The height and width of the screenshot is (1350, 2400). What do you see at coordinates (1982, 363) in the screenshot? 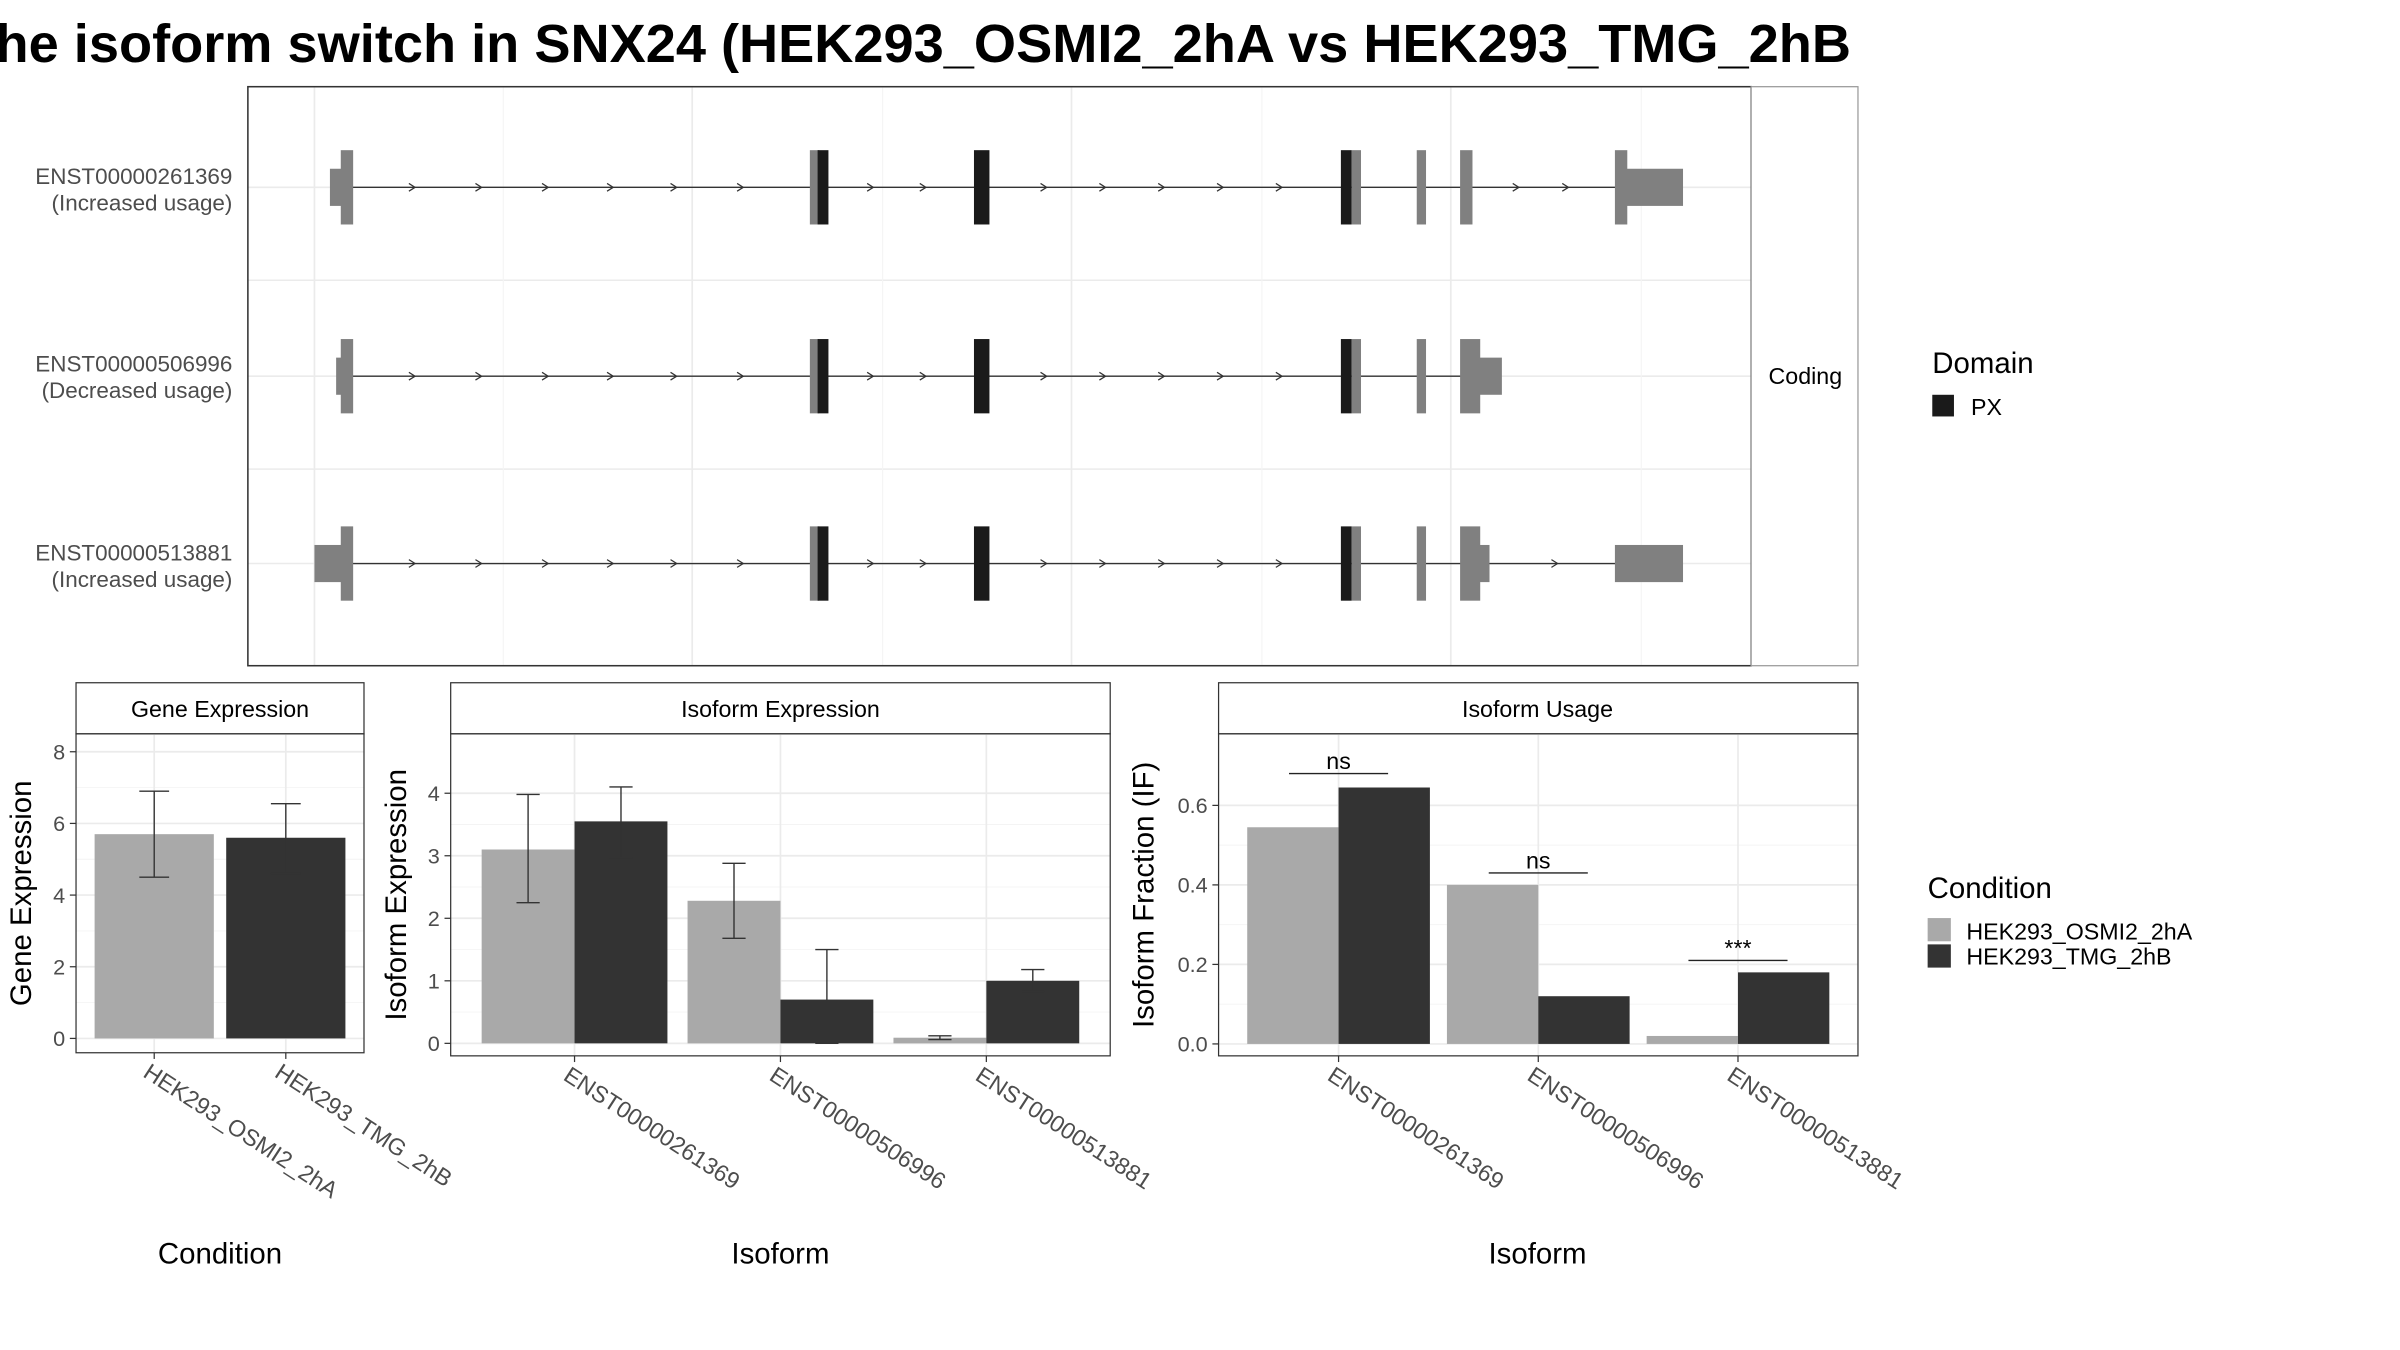
I see `domain-legend-title: Domain` at bounding box center [1982, 363].